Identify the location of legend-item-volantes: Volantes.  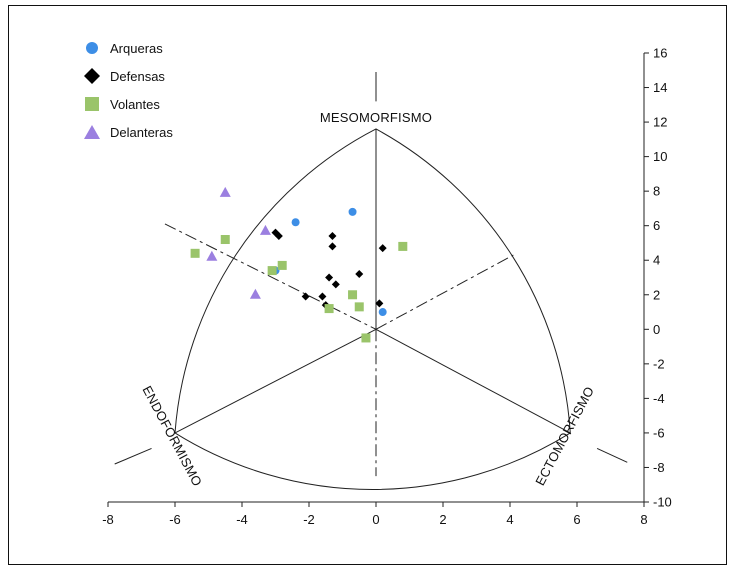
(128, 104).